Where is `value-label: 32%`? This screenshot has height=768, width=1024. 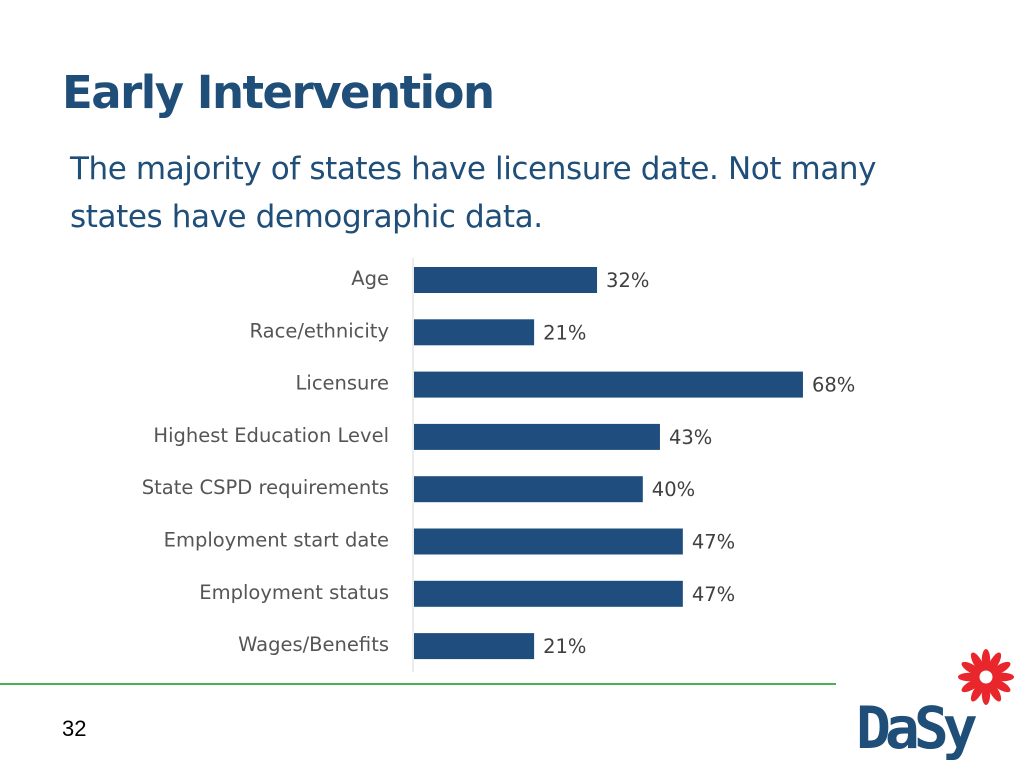 value-label: 32% is located at coordinates (627, 280).